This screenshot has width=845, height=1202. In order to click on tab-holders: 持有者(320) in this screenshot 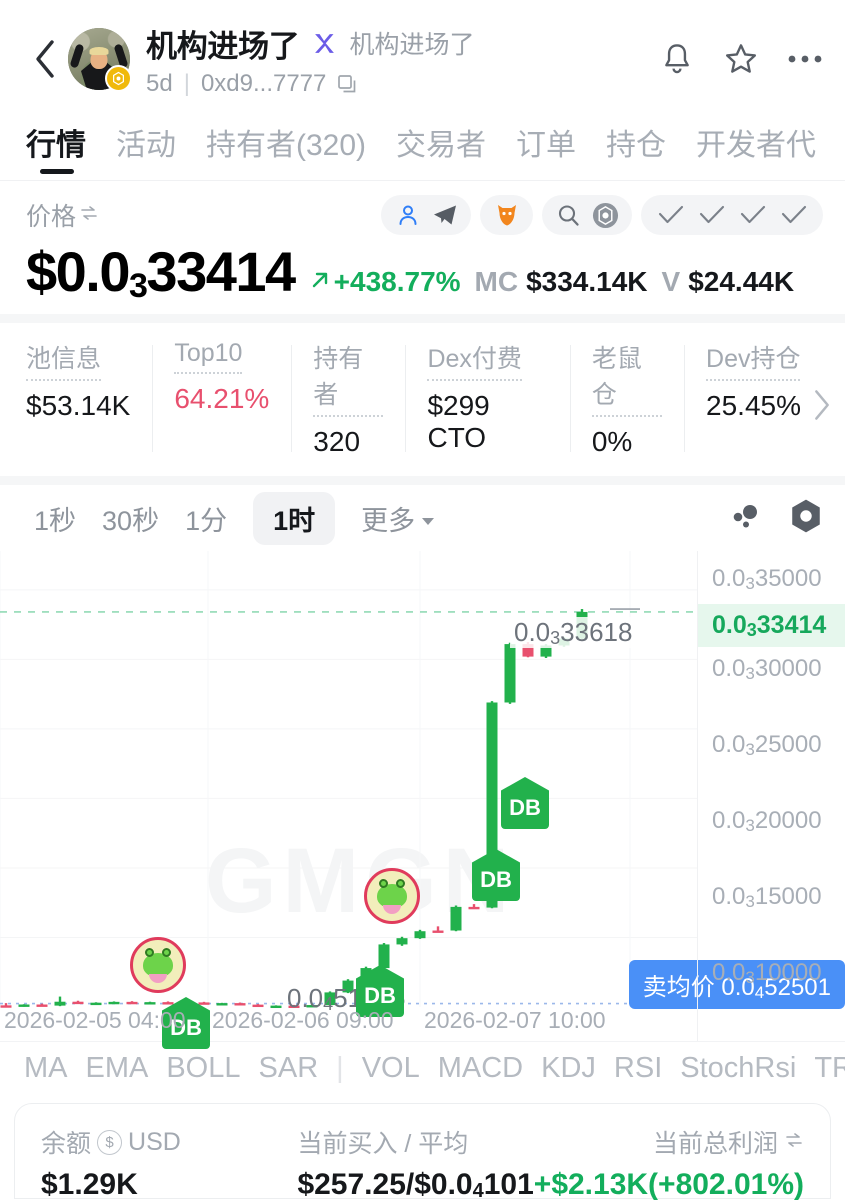, I will do `click(286, 145)`.